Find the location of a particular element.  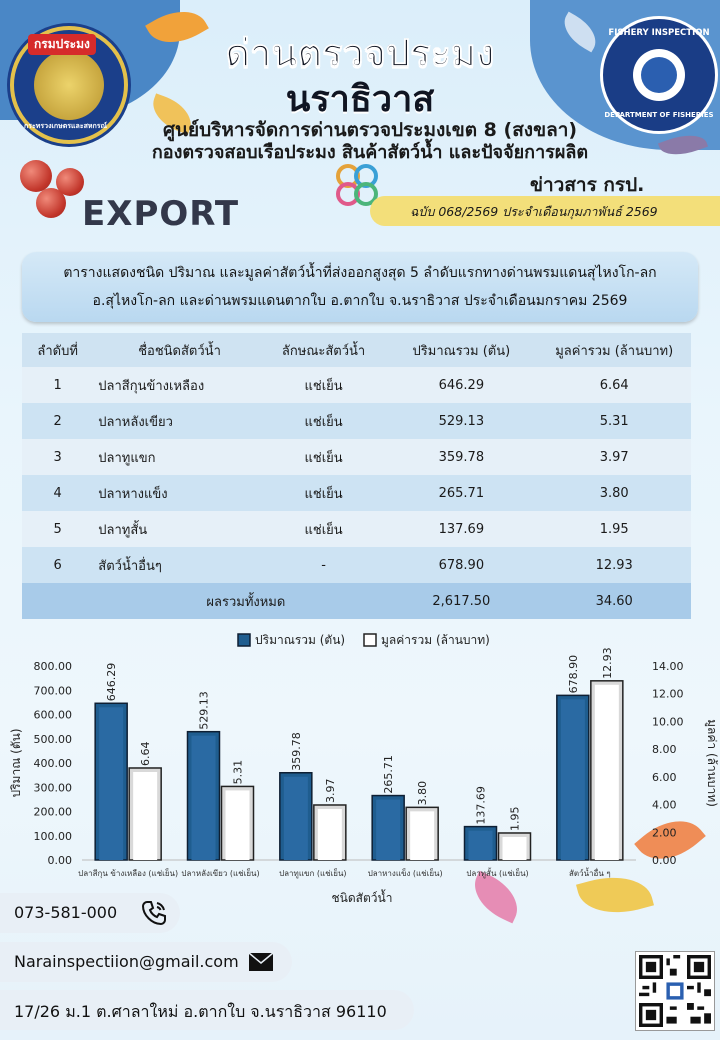

cell-value: 3.97 is located at coordinates (614, 457).